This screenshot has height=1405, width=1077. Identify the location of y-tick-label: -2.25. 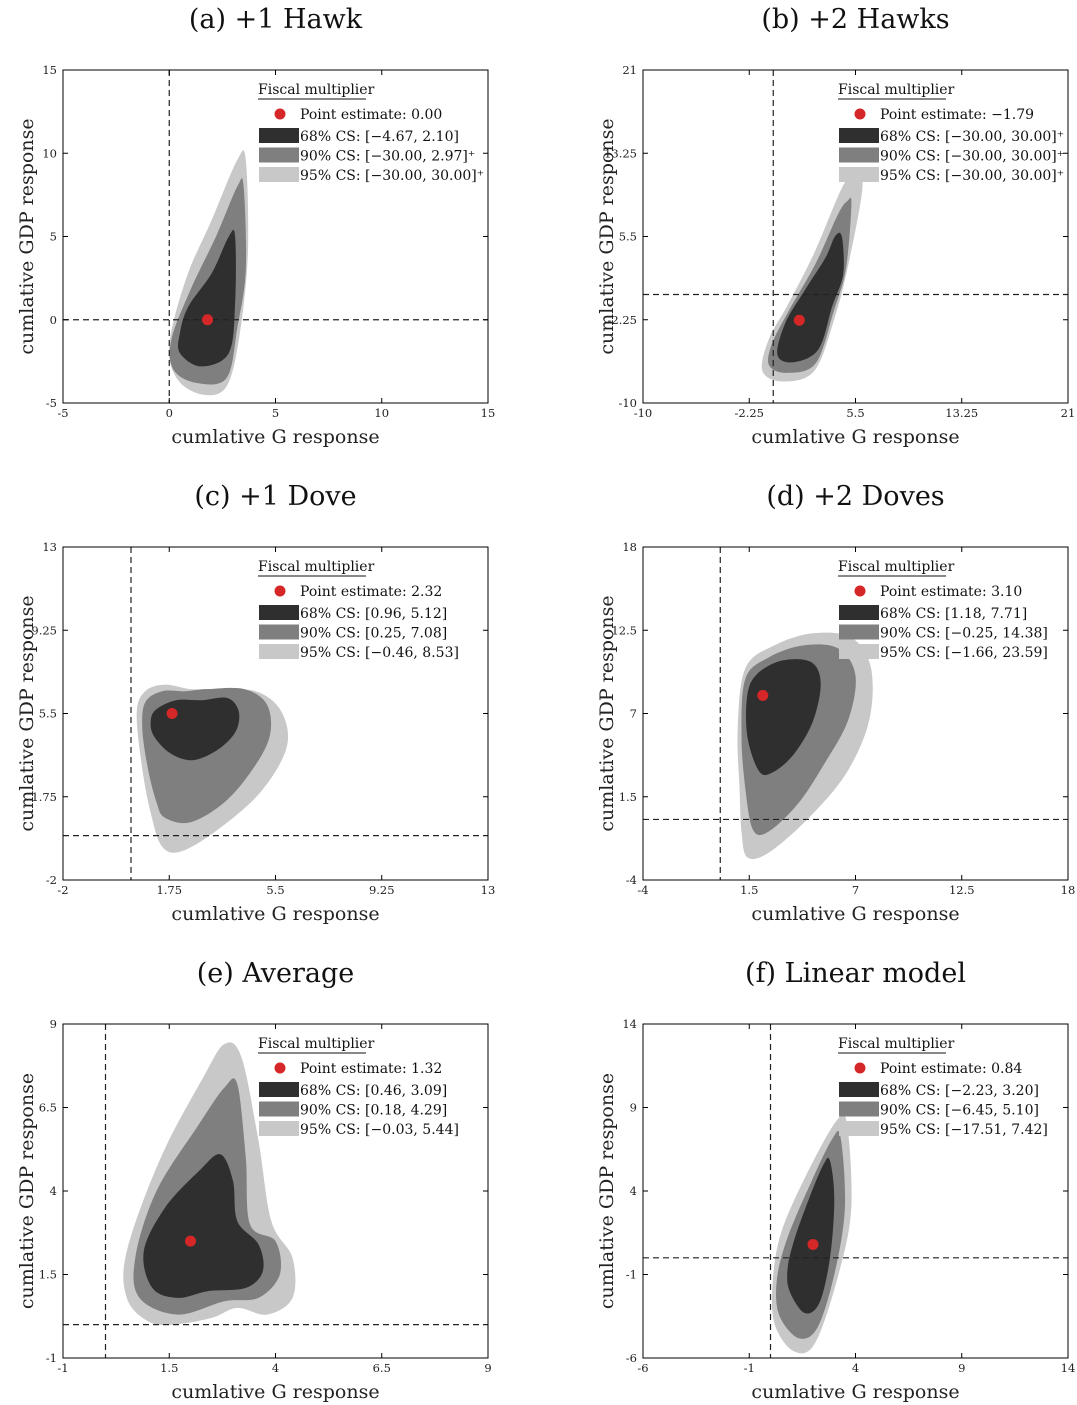
(623, 320).